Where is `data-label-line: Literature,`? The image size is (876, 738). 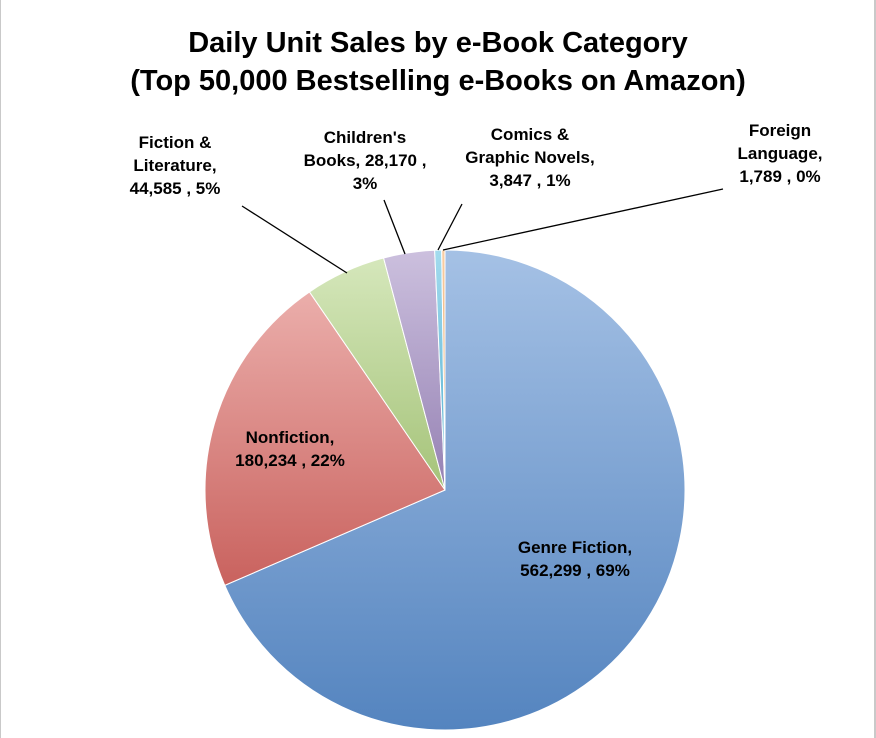
data-label-line: Literature, is located at coordinates (174, 165).